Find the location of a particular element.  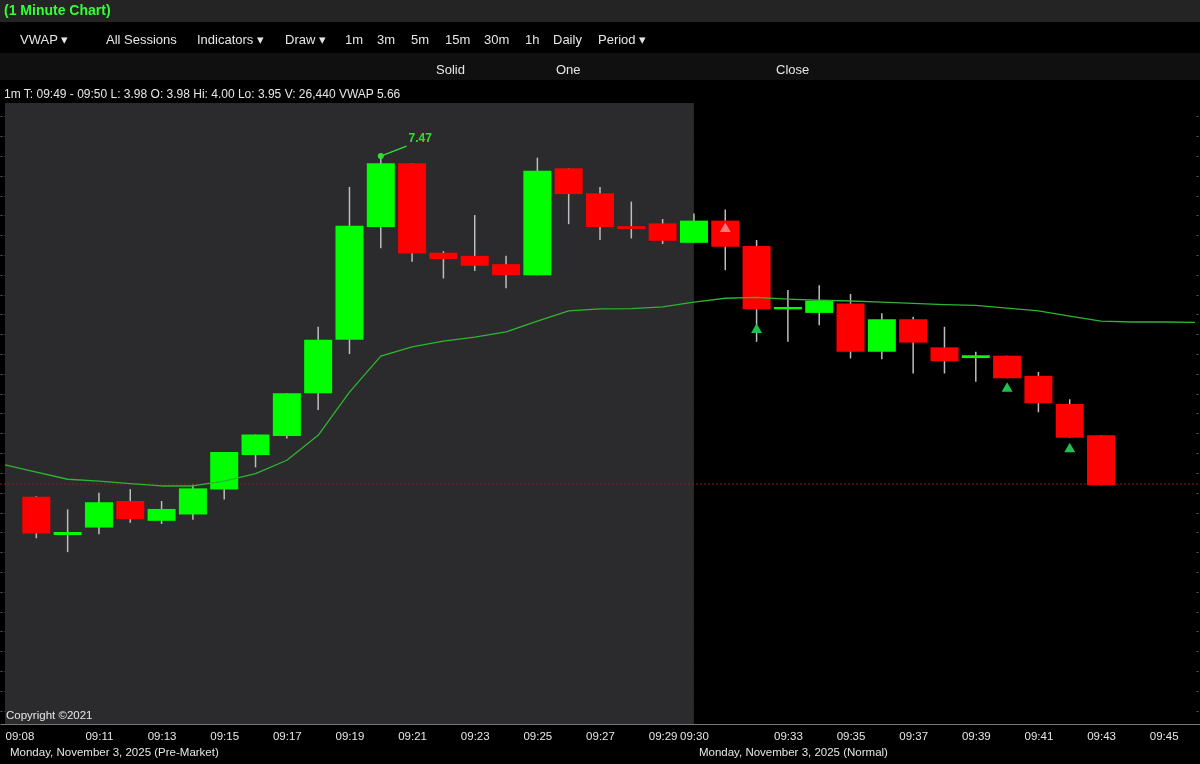

x-tick-label: 09:25 is located at coordinates (538, 735).